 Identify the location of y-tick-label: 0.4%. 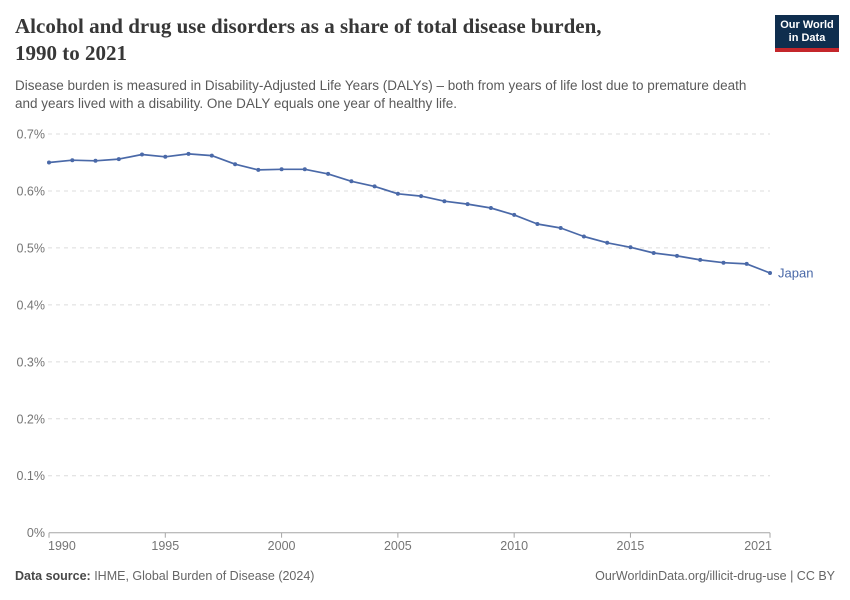
(31, 305).